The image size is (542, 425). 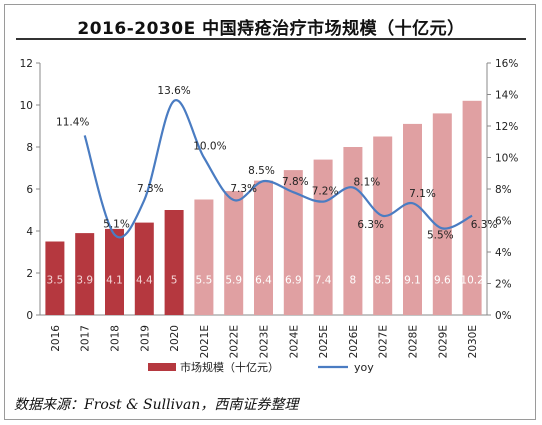 What do you see at coordinates (506, 96) in the screenshot?
I see `right-tick-label: 14%` at bounding box center [506, 96].